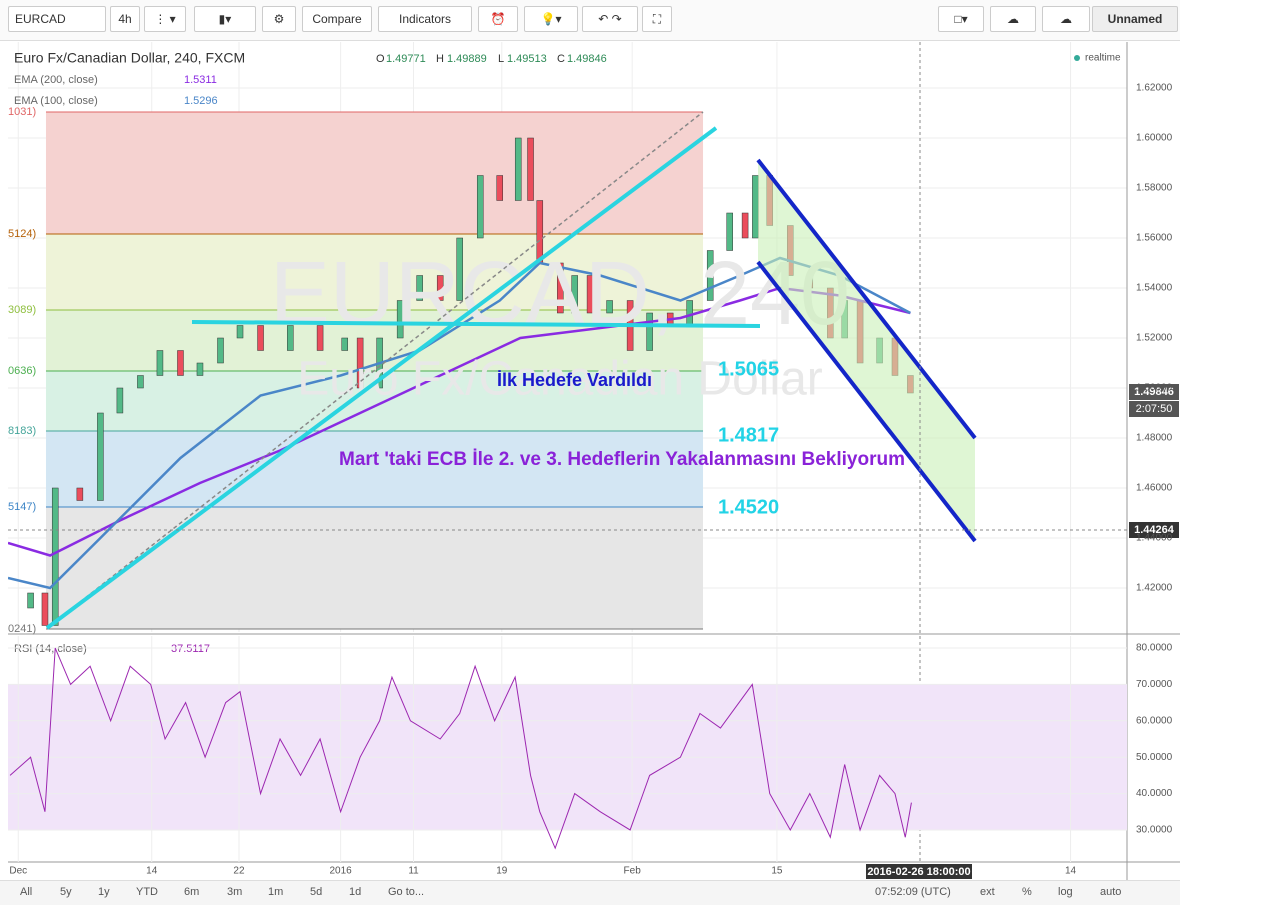  Describe the element at coordinates (777, 871) in the screenshot. I see `x-tick-label: 15` at that location.